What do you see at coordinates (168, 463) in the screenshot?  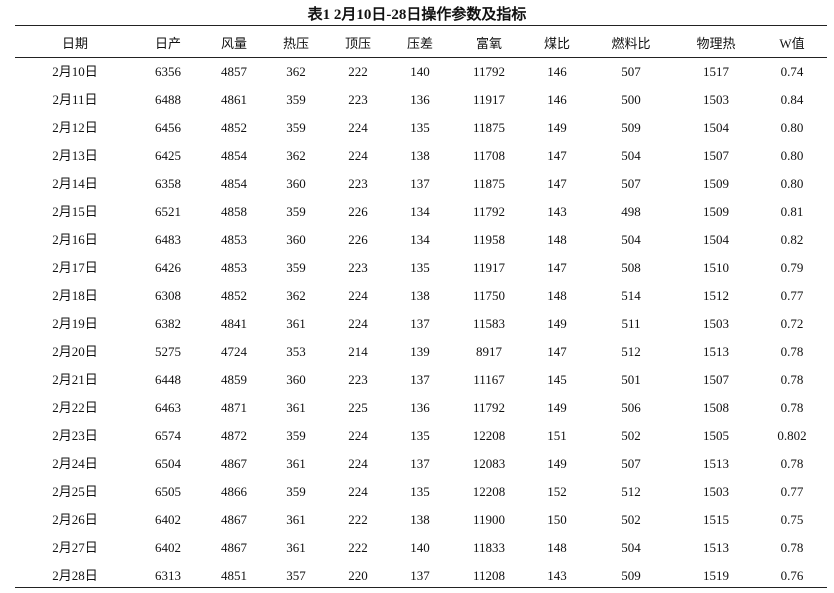 I see `table-cell: 6504` at bounding box center [168, 463].